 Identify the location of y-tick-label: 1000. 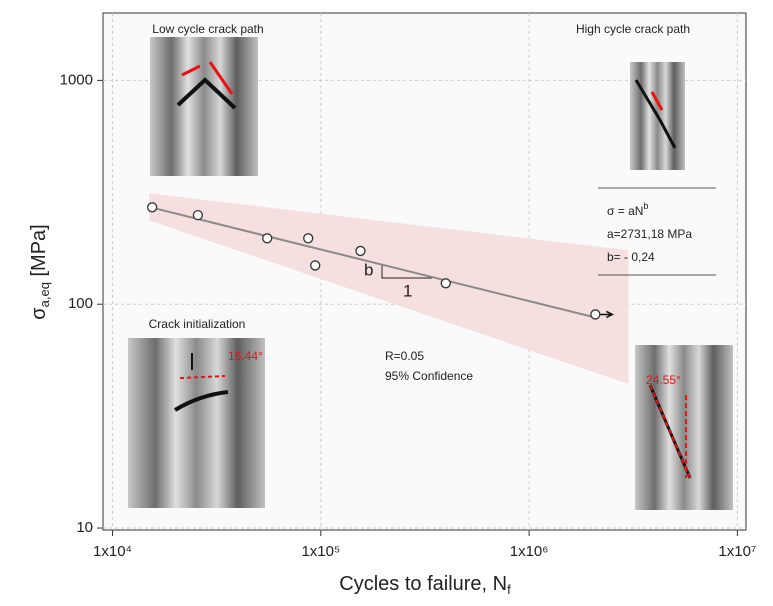
(76, 79).